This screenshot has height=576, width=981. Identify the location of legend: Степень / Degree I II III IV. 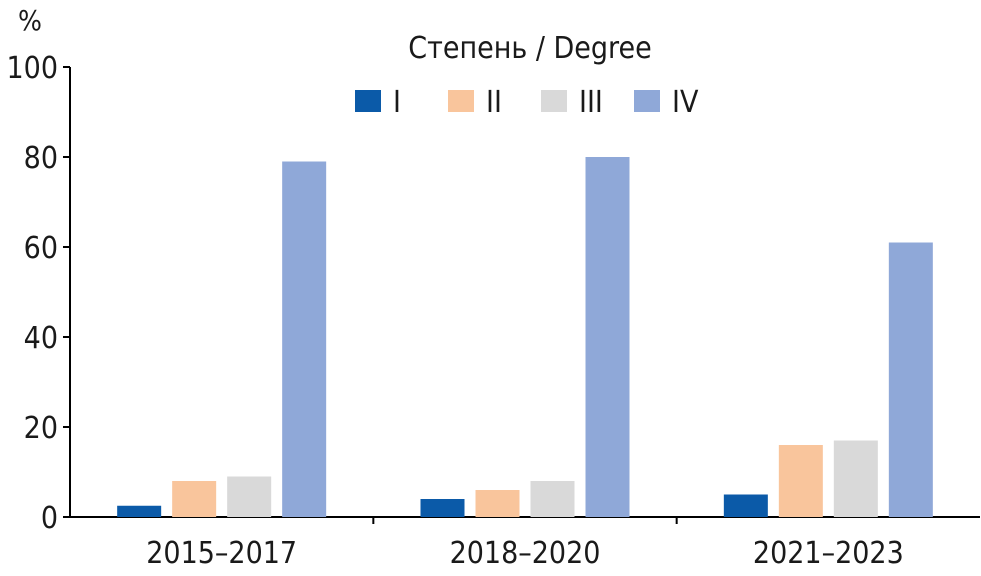
(527, 75).